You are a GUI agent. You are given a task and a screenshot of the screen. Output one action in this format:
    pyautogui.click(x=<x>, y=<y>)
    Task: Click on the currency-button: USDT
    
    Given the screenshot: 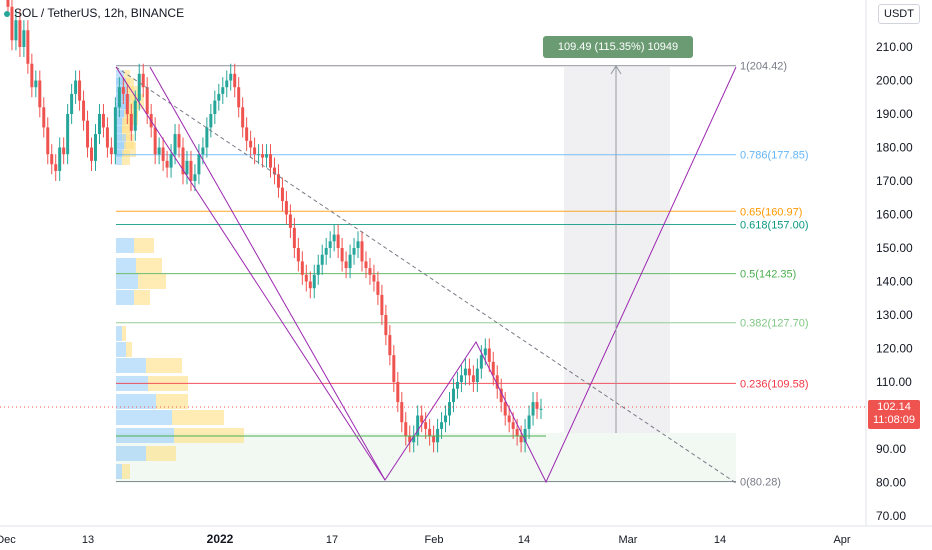 What is the action you would take?
    pyautogui.click(x=899, y=14)
    